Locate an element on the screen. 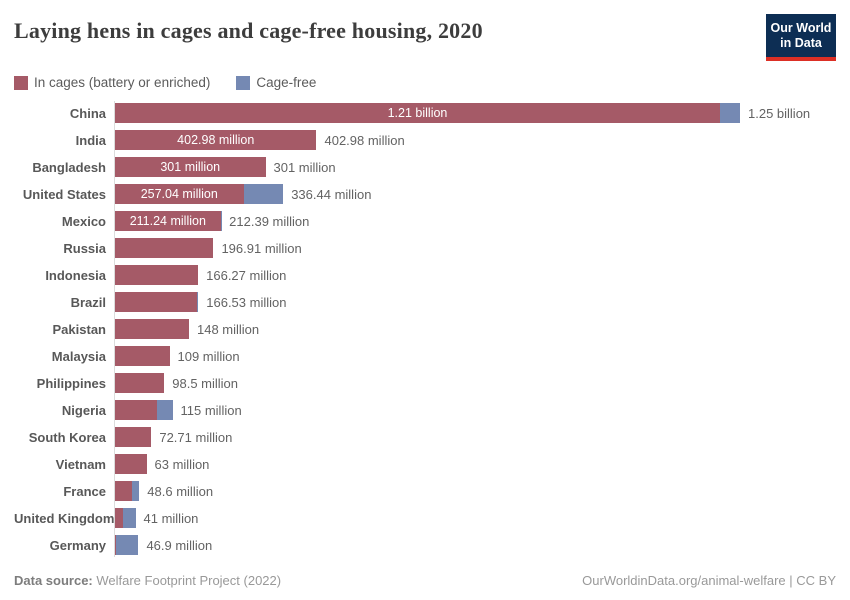 Image resolution: width=850 pixels, height=600 pixels. bar-row: Mexico 211.24 million 212.39 million is located at coordinates (425, 221).